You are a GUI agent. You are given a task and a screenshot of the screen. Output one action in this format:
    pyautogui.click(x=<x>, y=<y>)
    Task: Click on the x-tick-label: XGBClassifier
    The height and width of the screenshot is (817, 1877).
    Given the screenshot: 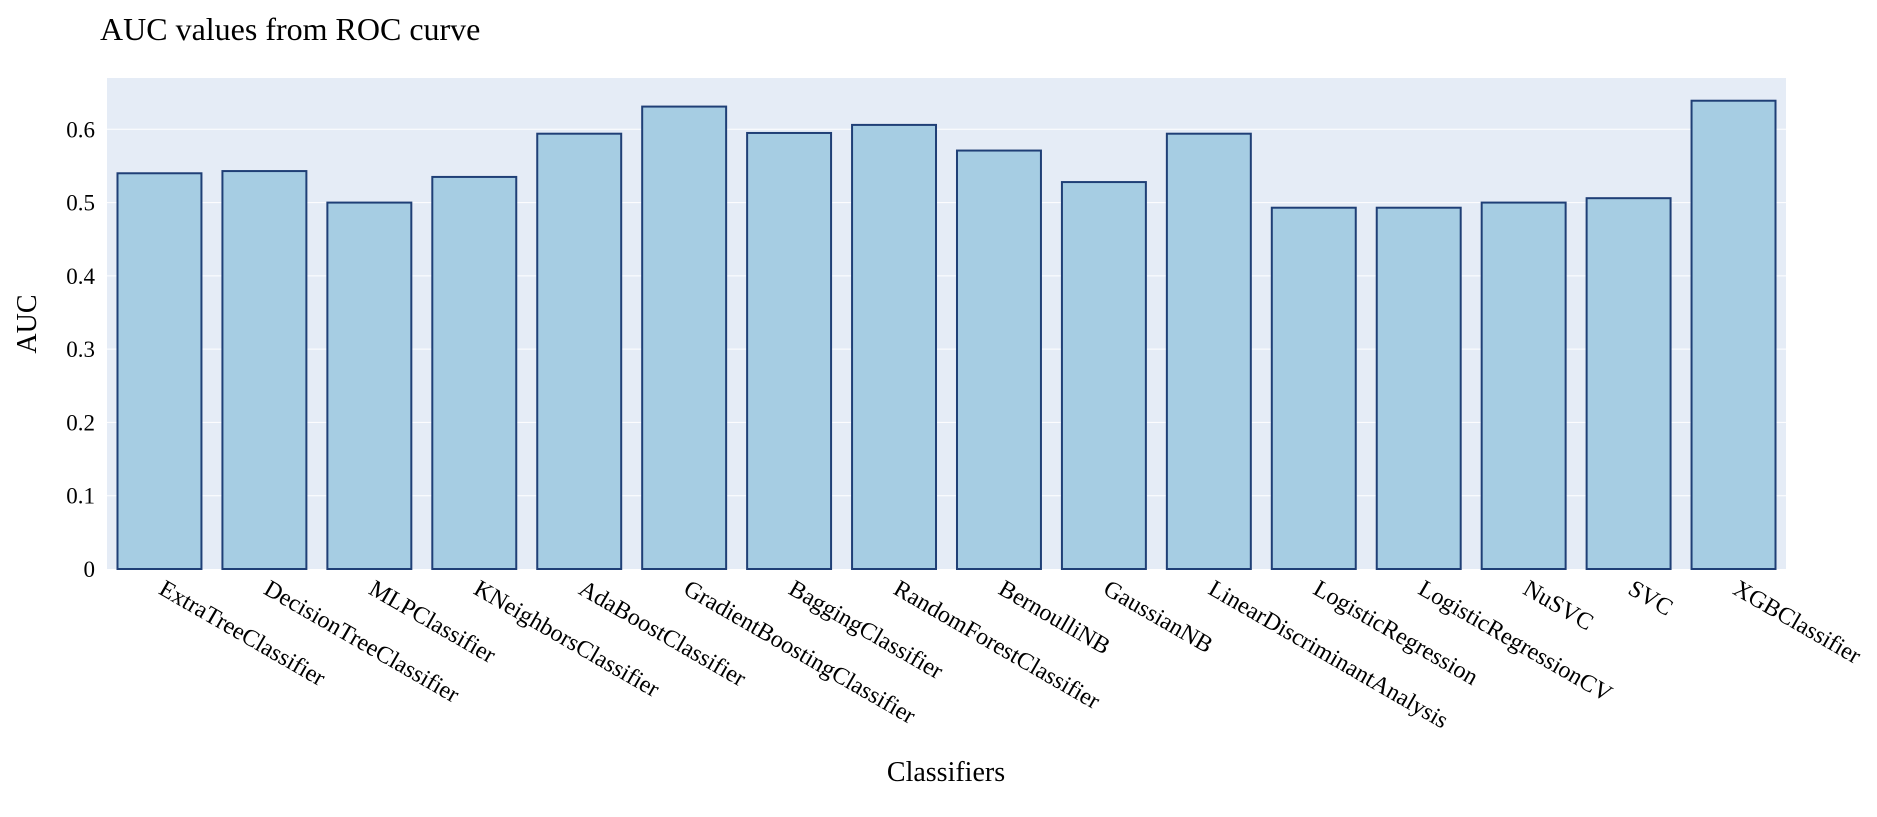 What is the action you would take?
    pyautogui.click(x=1797, y=623)
    